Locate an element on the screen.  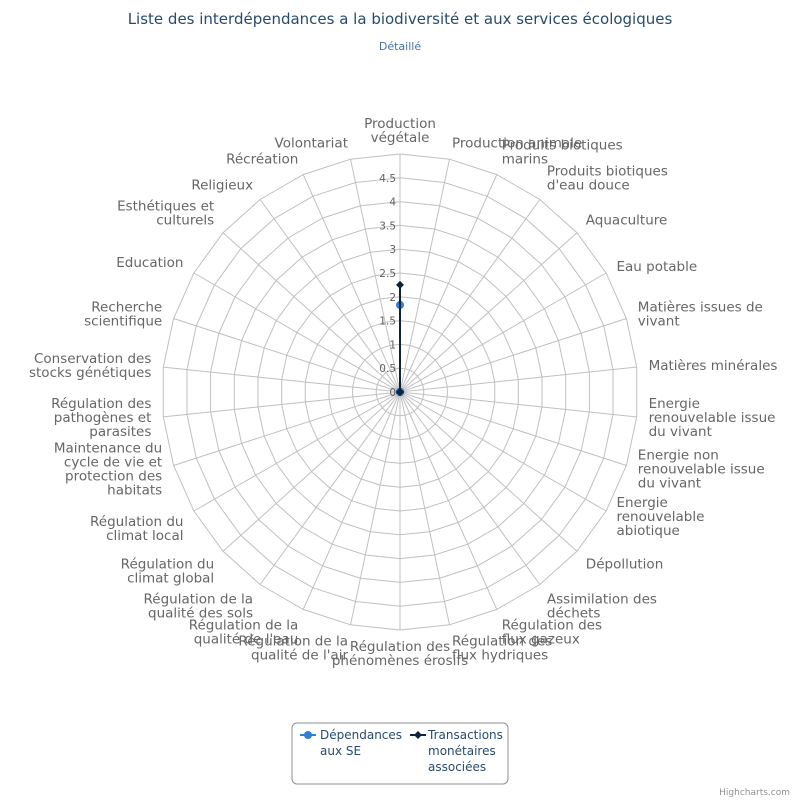
category-label: Energie renouvelable issue du vivant is located at coordinates (712, 418).